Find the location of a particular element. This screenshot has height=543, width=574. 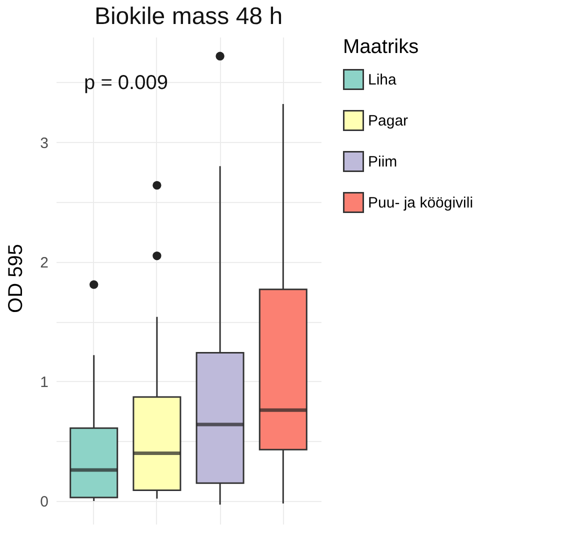

y-tick-label: 2 is located at coordinates (44, 263).